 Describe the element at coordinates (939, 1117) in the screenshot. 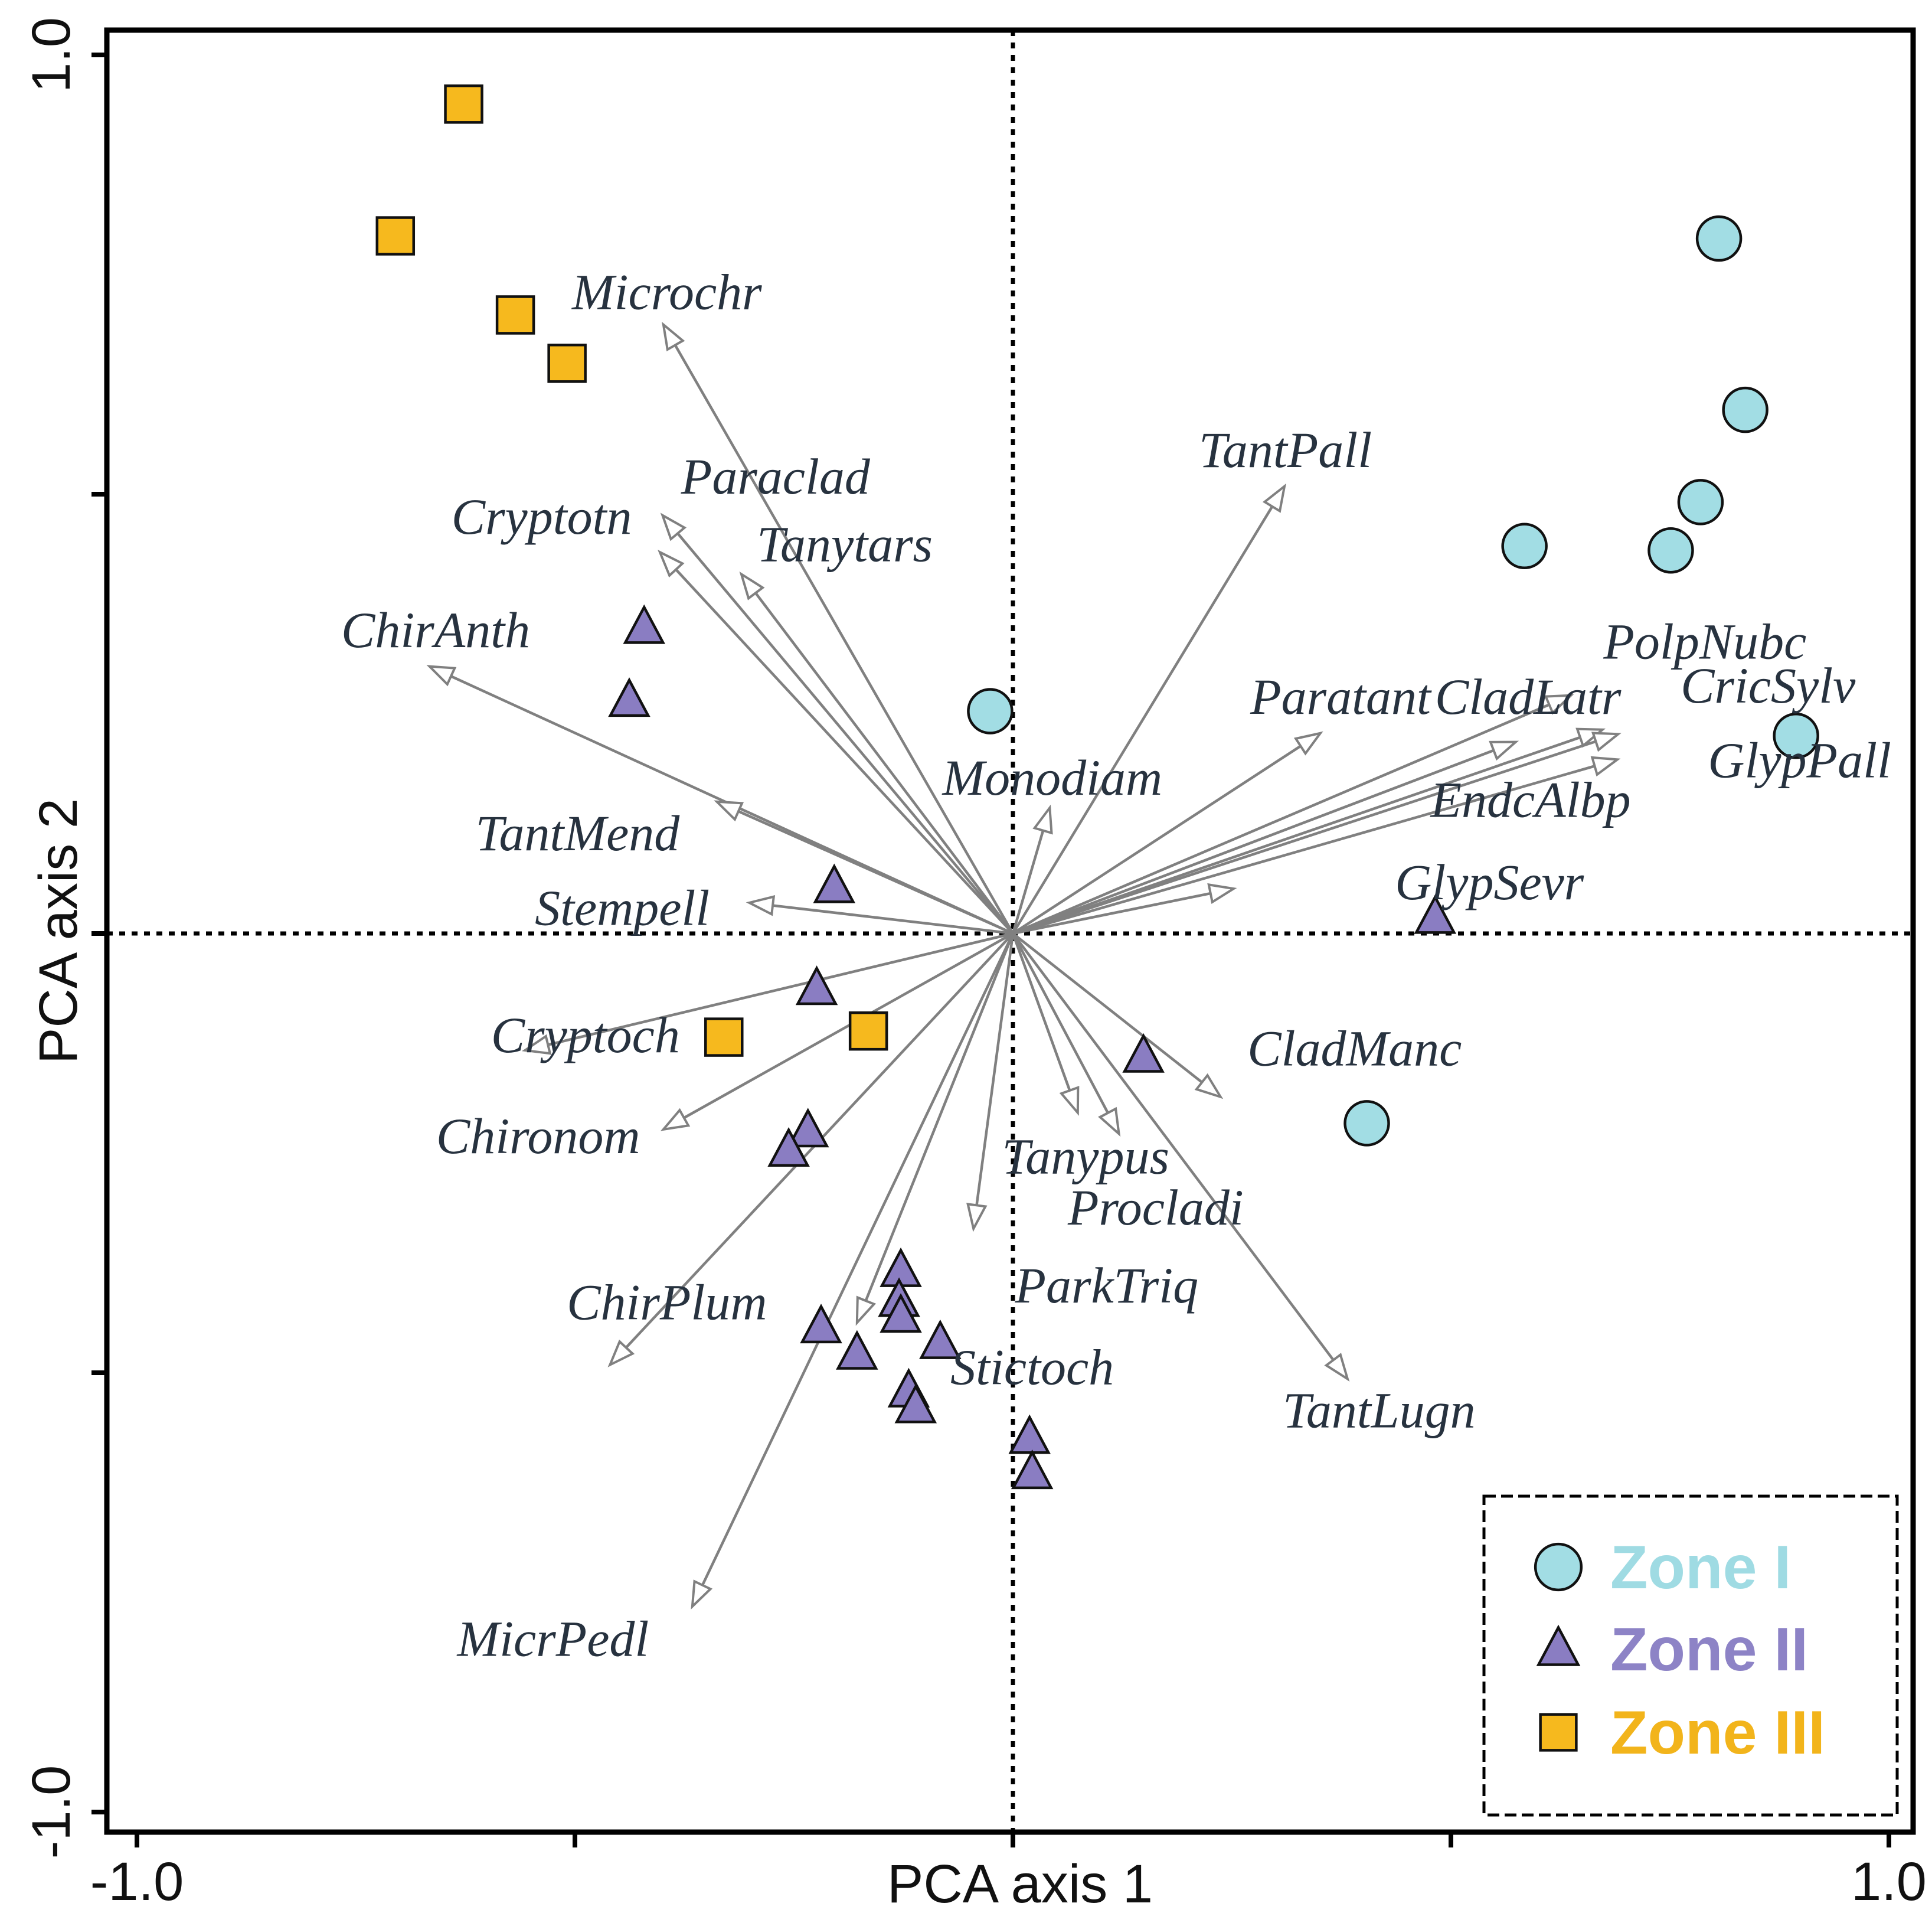

I see `vector-stictoch` at that location.